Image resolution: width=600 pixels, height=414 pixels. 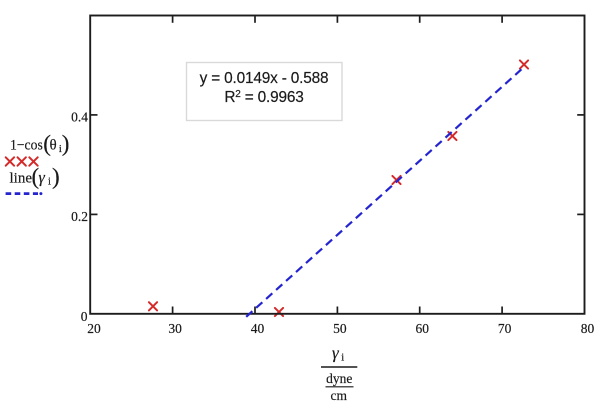 I want to click on svg-text: dyne, so click(x=339, y=378).